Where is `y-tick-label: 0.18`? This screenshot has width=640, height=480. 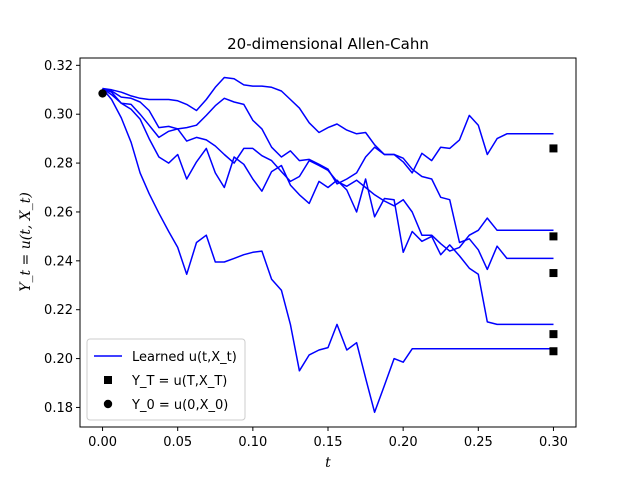
y-tick-label: 0.18 is located at coordinates (58, 408).